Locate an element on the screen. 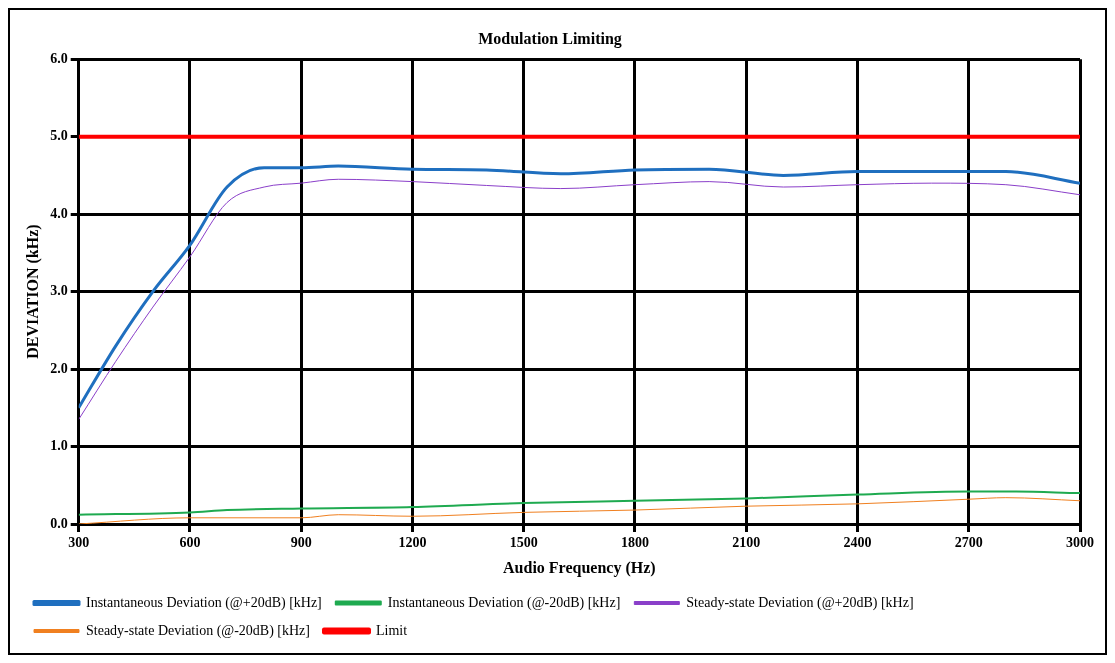  y-axis-title: DEVIATION (kHz) is located at coordinates (32, 291).